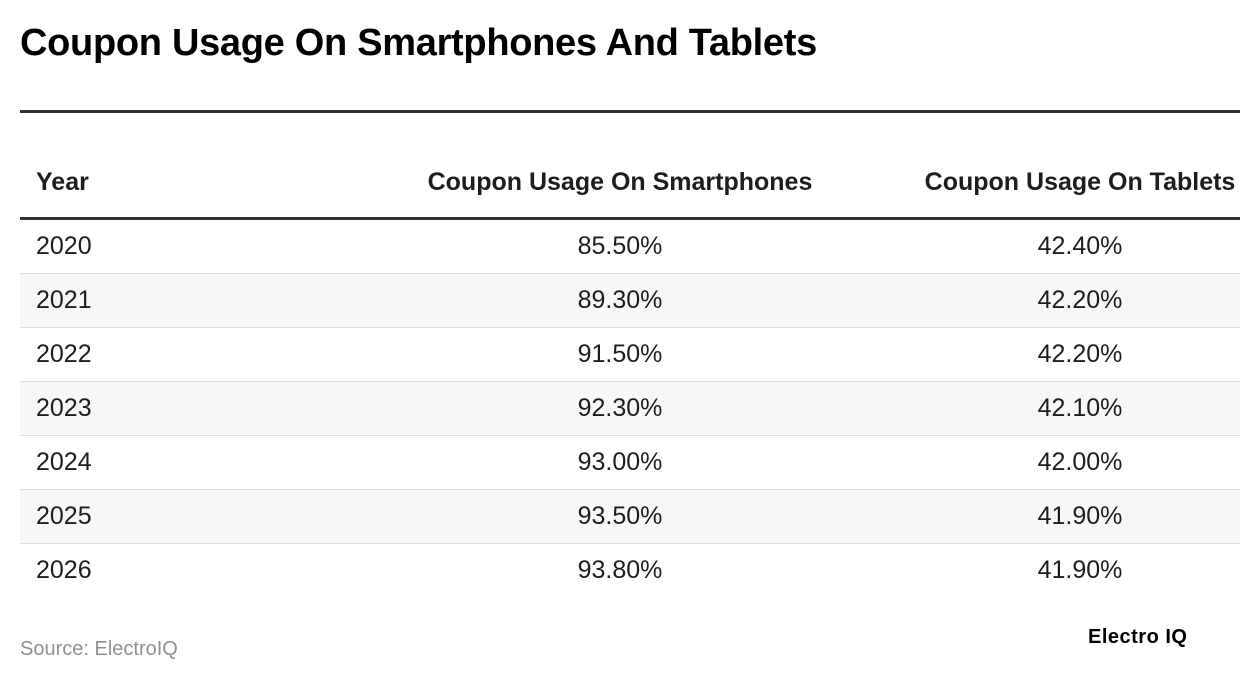 The width and height of the screenshot is (1240, 684). I want to click on table-cell: 85.50%, so click(620, 246).